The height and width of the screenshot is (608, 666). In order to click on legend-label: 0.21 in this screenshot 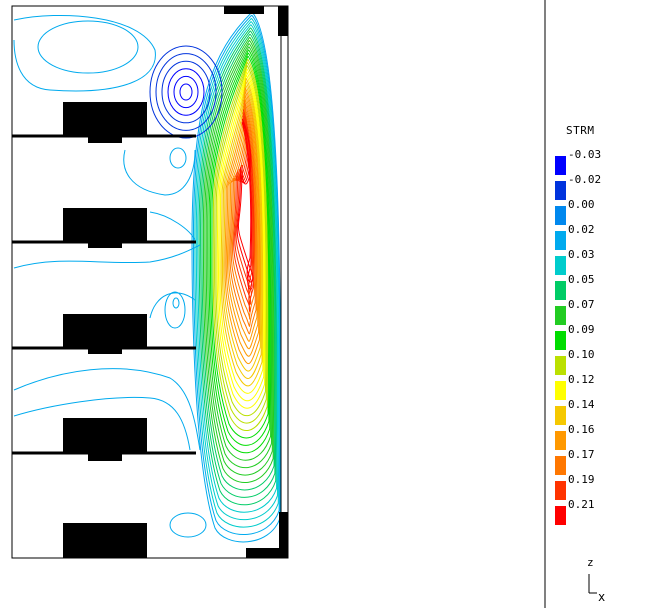, I will do `click(581, 504)`.